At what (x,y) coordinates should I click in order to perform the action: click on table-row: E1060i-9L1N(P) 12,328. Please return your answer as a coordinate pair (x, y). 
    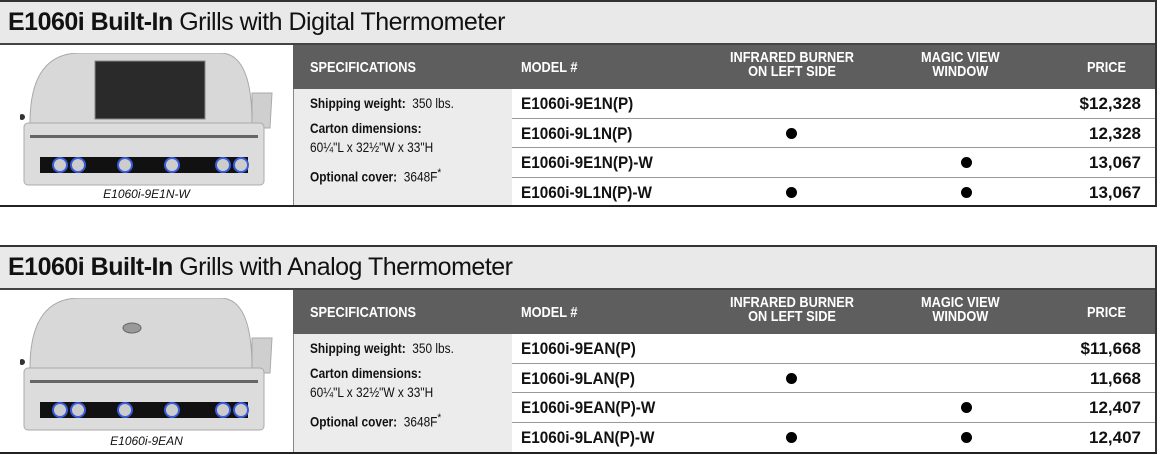
    Looking at the image, I should click on (833, 133).